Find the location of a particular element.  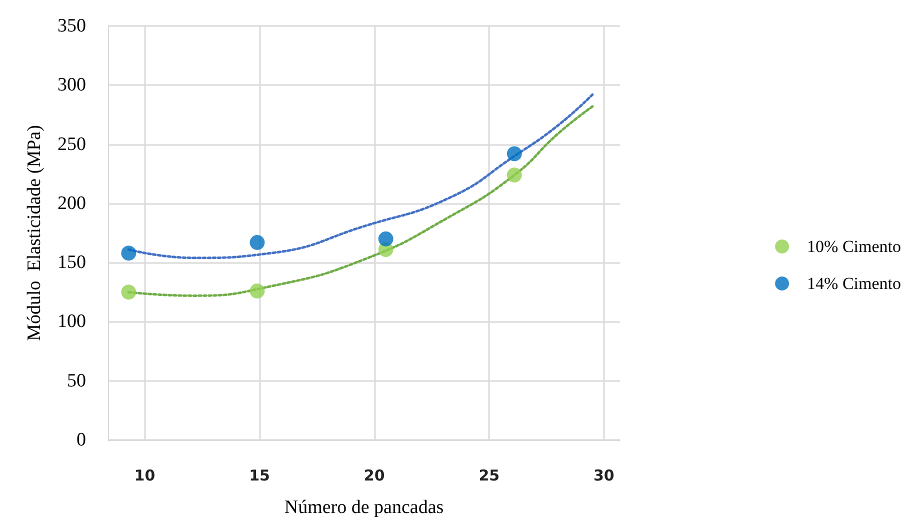

x-tick-label: 20 is located at coordinates (374, 475).